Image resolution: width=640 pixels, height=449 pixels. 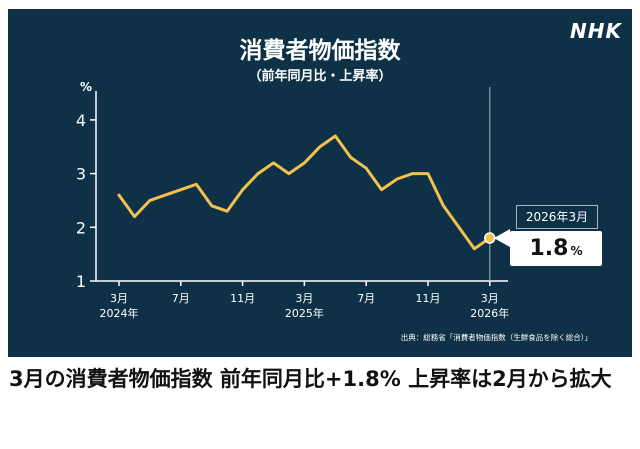 What do you see at coordinates (489, 313) in the screenshot?
I see `x-tick-year-label: 2026年` at bounding box center [489, 313].